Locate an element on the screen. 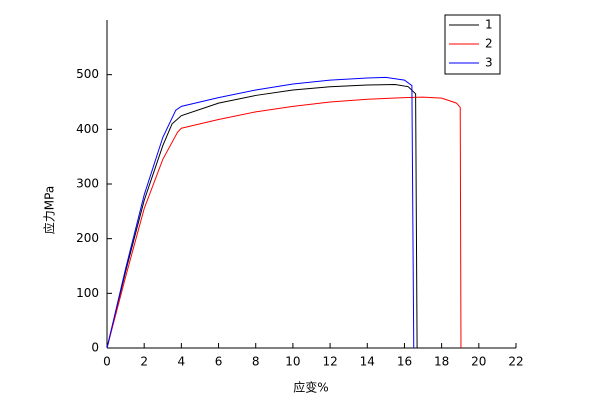 The width and height of the screenshot is (600, 419). x-axis-label: 应变% is located at coordinates (310, 387).